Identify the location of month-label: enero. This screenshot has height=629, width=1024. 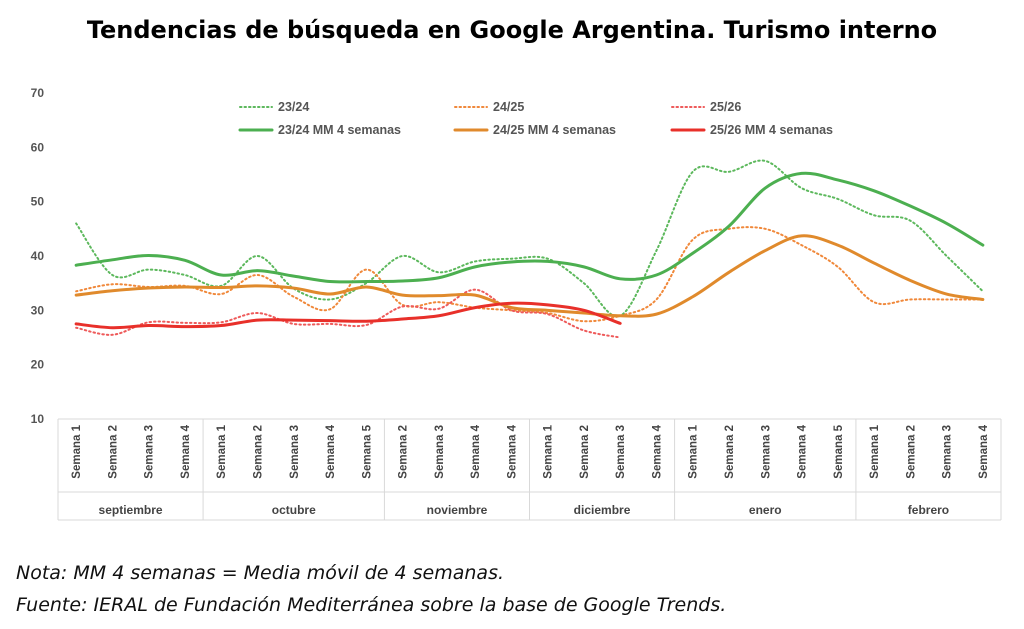
(765, 510).